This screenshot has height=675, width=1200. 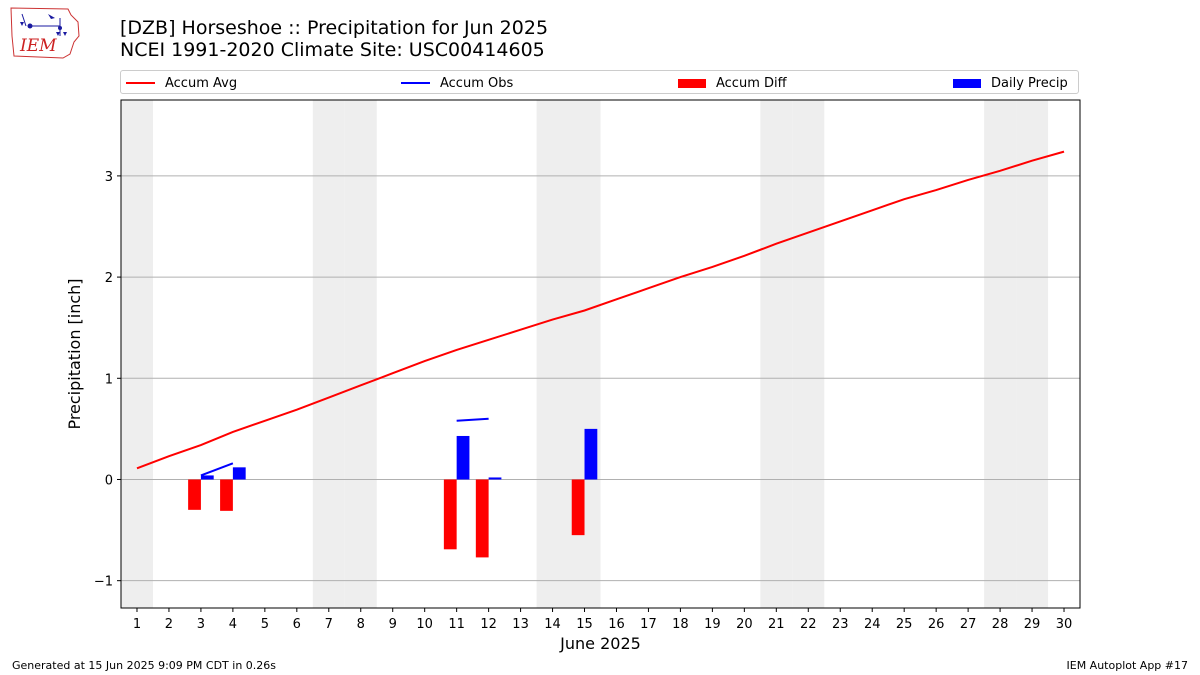 I want to click on x-tick-label: 1, so click(x=137, y=624).